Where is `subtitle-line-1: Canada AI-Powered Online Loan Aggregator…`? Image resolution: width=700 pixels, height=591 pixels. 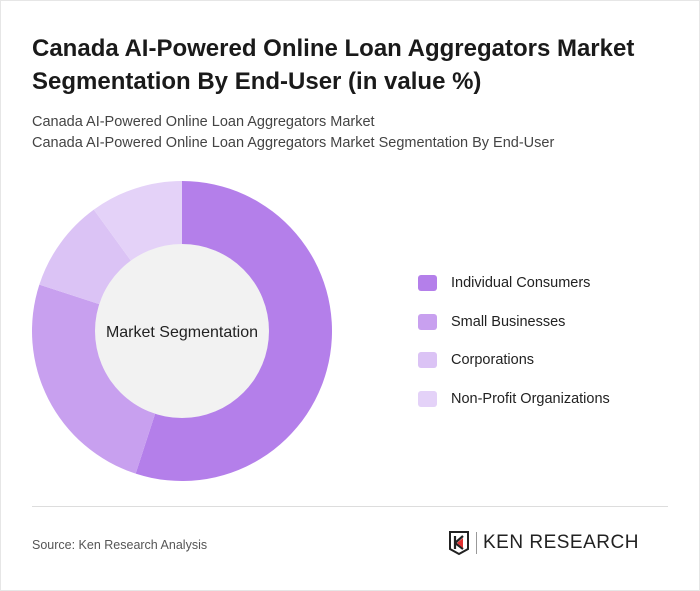 subtitle-line-1: Canada AI-Powered Online Loan Aggregator… is located at coordinates (203, 122).